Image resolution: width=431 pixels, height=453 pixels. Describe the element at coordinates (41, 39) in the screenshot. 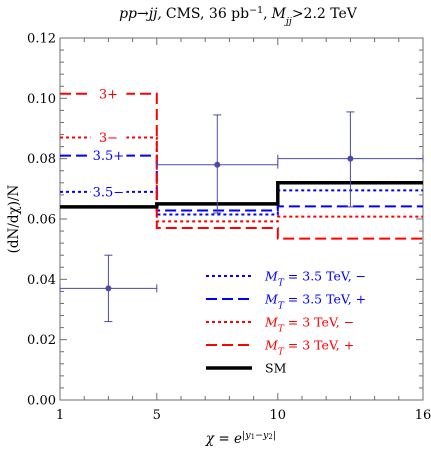

I see `y-tick-label: 0.12` at that location.